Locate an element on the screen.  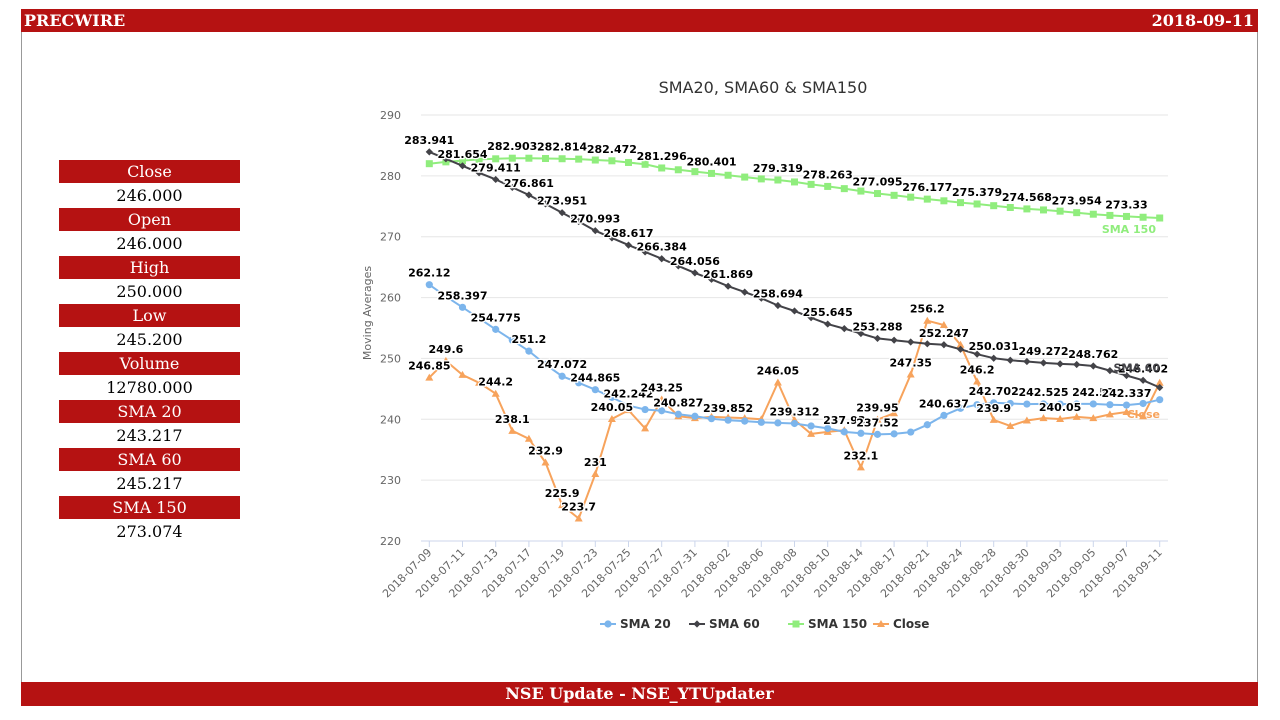
legend-item-close: Close is located at coordinates (901, 624).